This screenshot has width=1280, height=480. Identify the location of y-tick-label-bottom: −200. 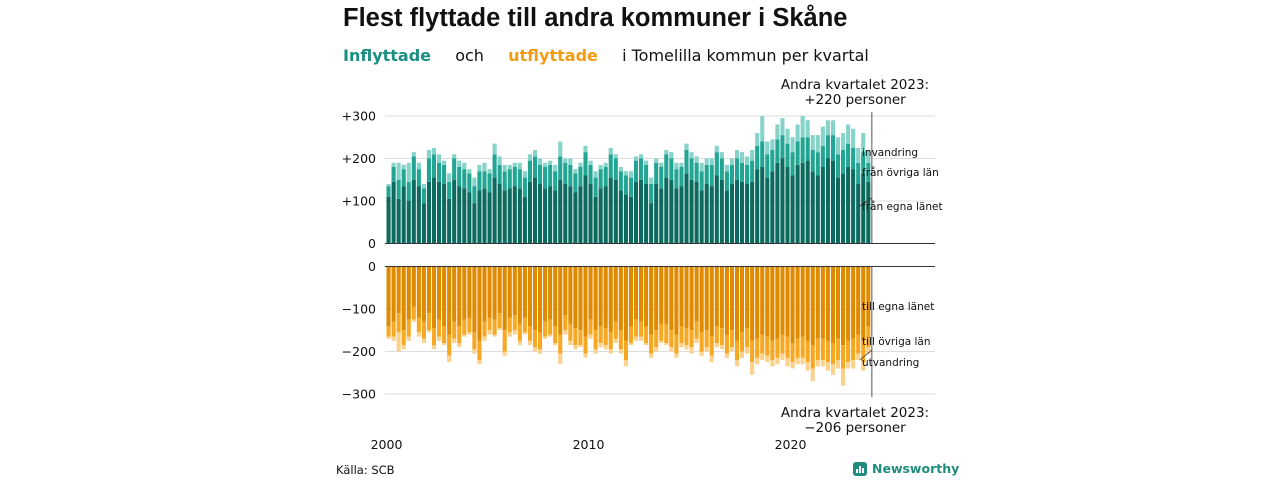
(359, 351).